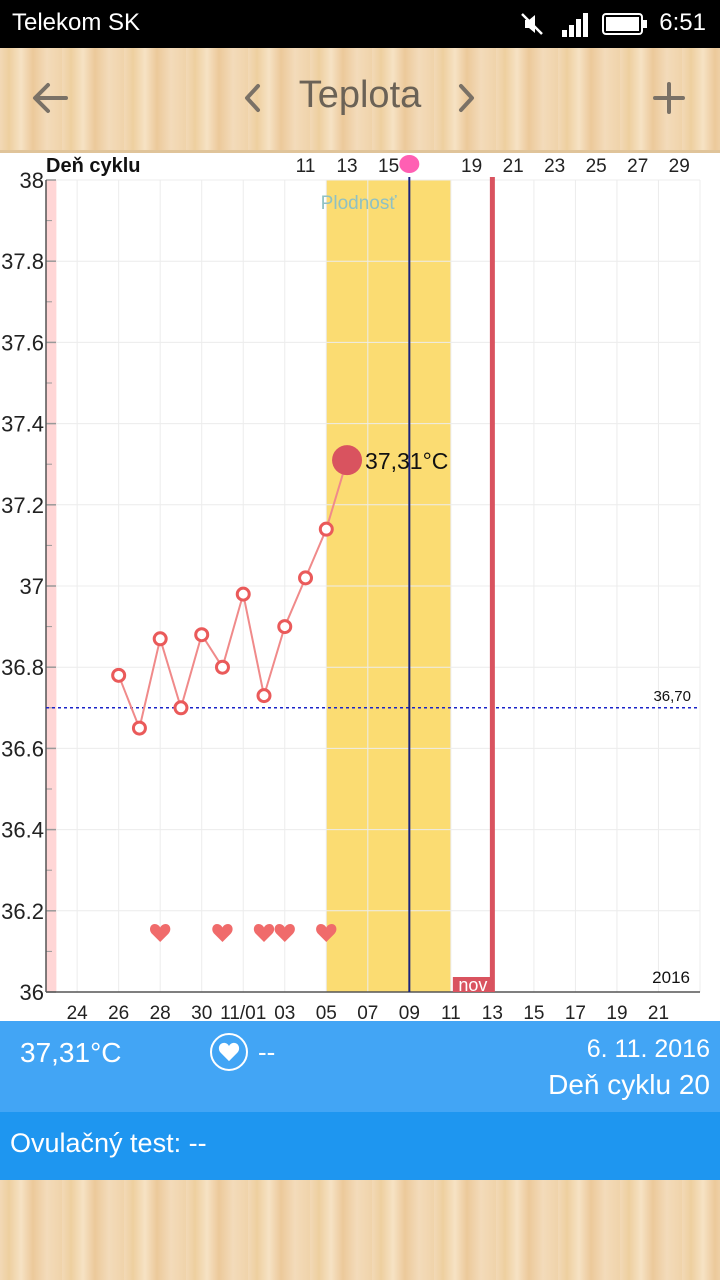 The width and height of the screenshot is (720, 1280). I want to click on y-tick-label: 36.2, so click(22, 911).